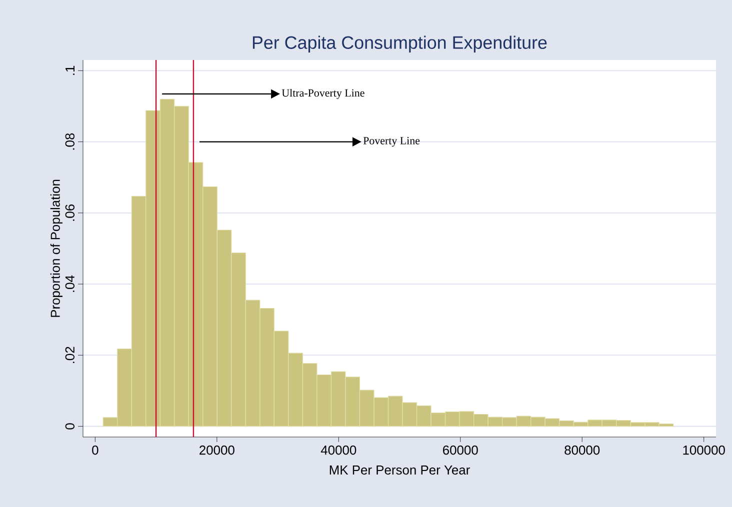  I want to click on annotation: Ultra-Poverty Line, so click(323, 93).